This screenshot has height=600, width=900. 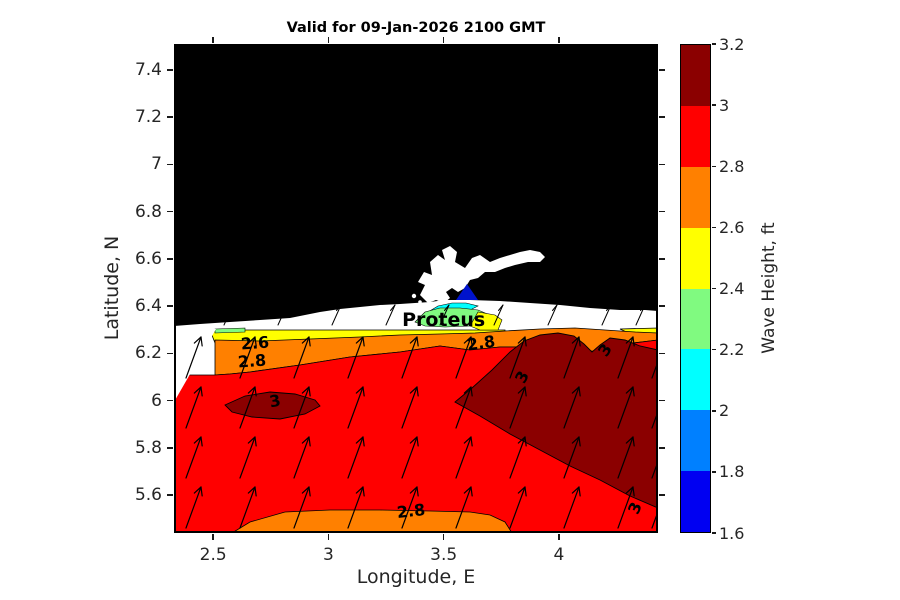 I want to click on colorbar-tick-label: 1.6, so click(x=732, y=533).